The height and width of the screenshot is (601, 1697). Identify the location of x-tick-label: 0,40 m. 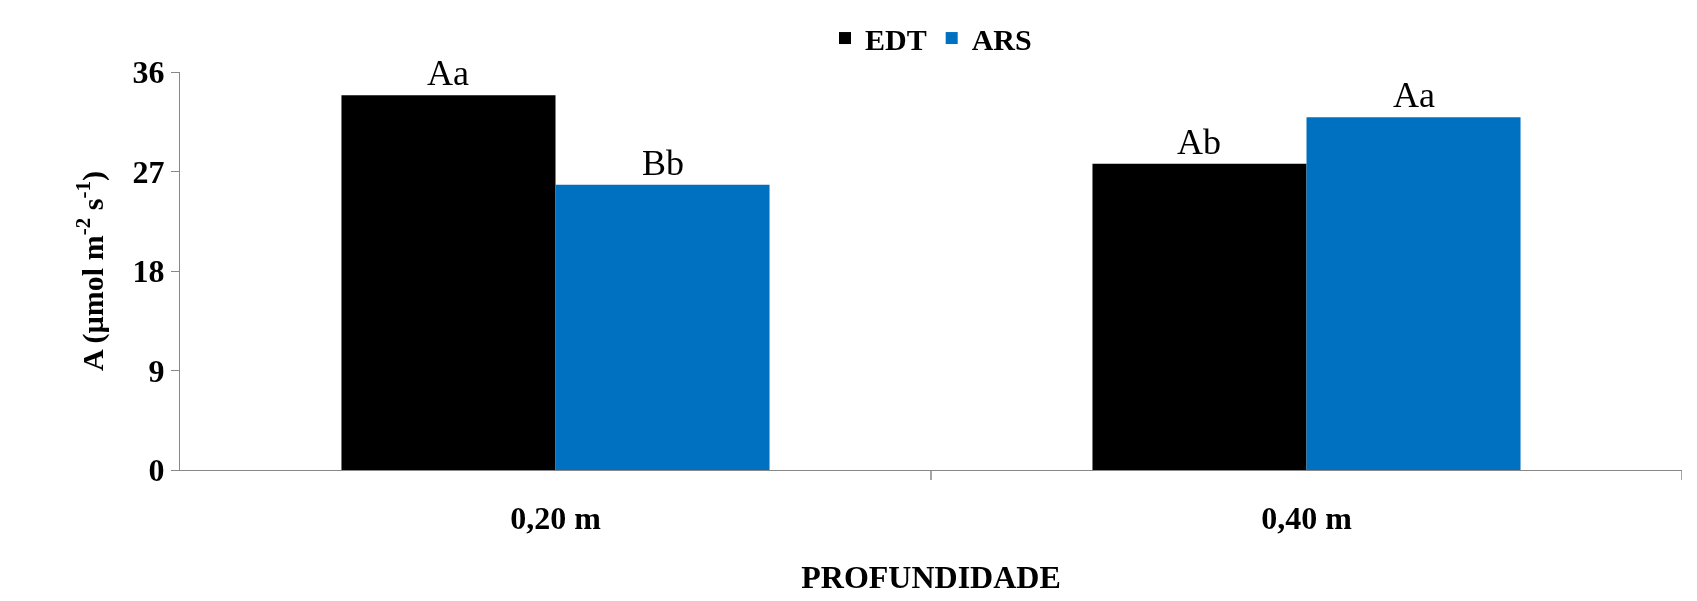
(1307, 518).